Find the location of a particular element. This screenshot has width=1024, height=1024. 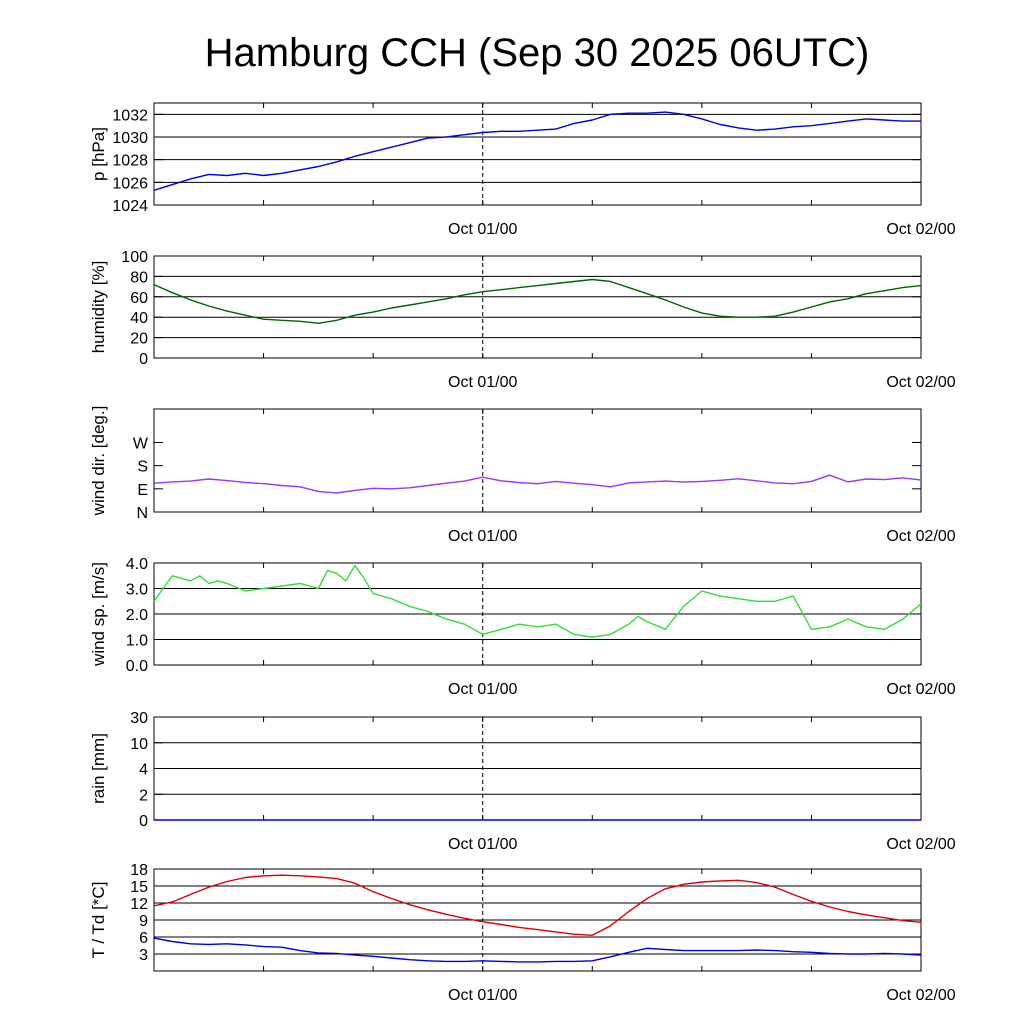

y-tick-label: 100 is located at coordinates (134, 257).